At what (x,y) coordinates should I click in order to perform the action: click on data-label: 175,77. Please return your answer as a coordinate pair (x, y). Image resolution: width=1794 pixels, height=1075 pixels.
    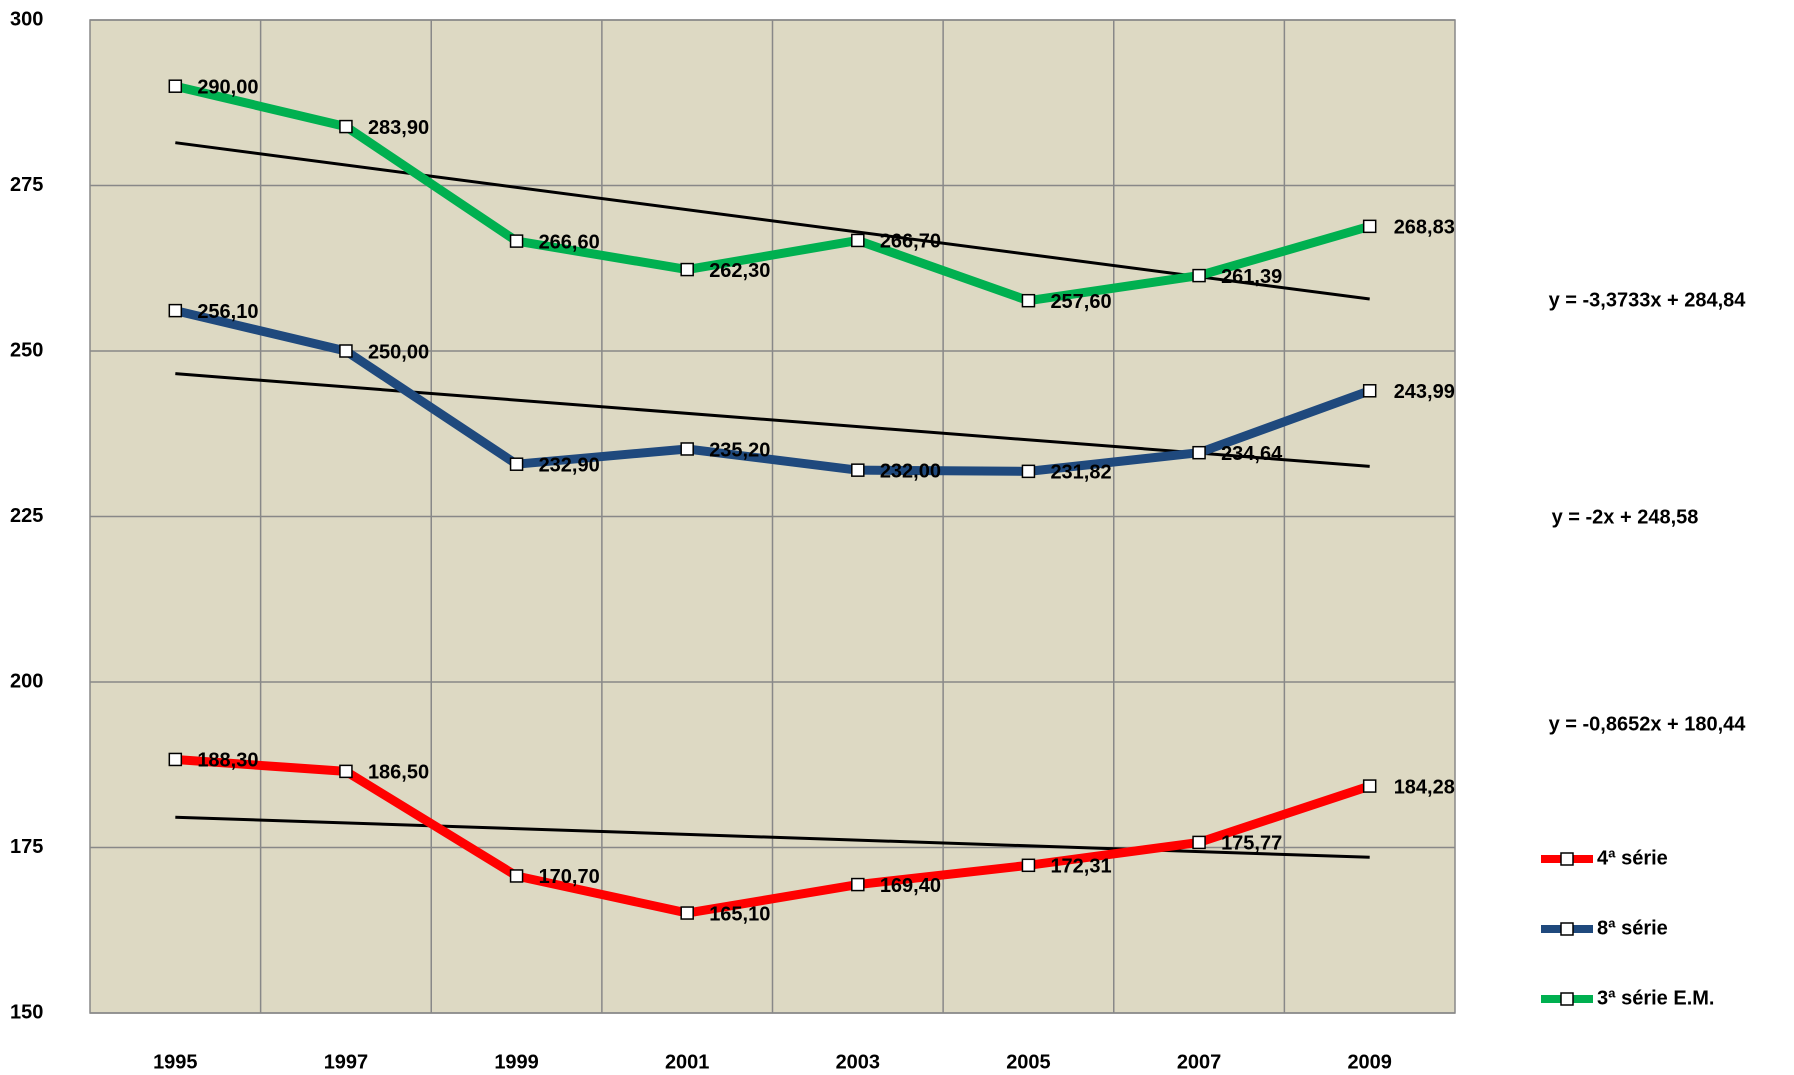
    Looking at the image, I should click on (1251, 844).